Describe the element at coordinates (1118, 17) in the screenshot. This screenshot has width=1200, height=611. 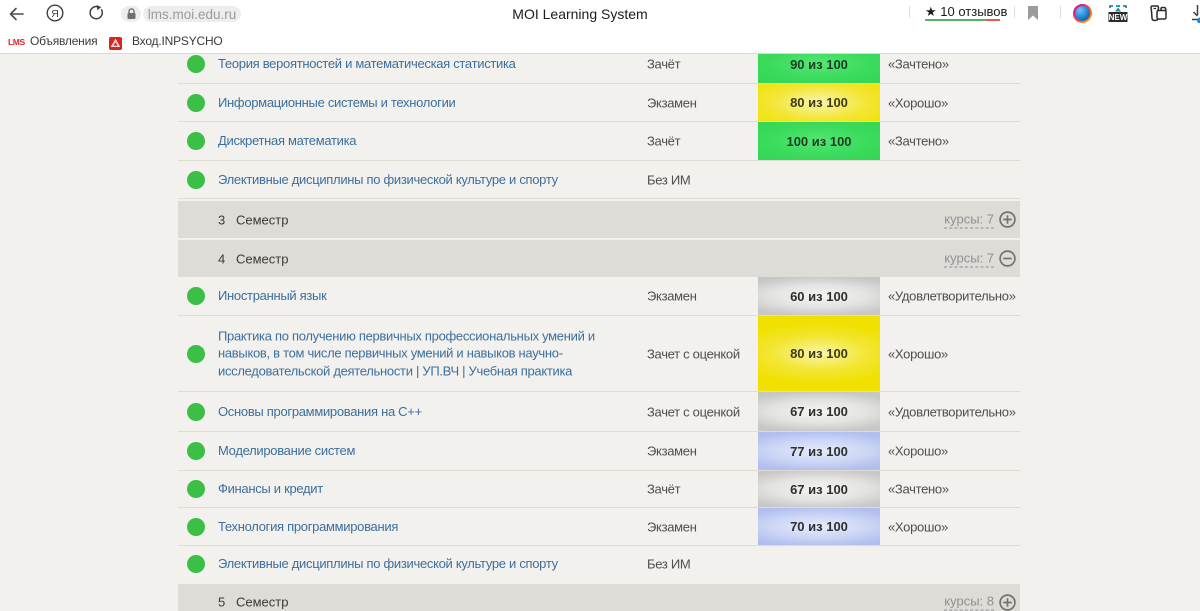
I see `svg-text: NEW` at that location.